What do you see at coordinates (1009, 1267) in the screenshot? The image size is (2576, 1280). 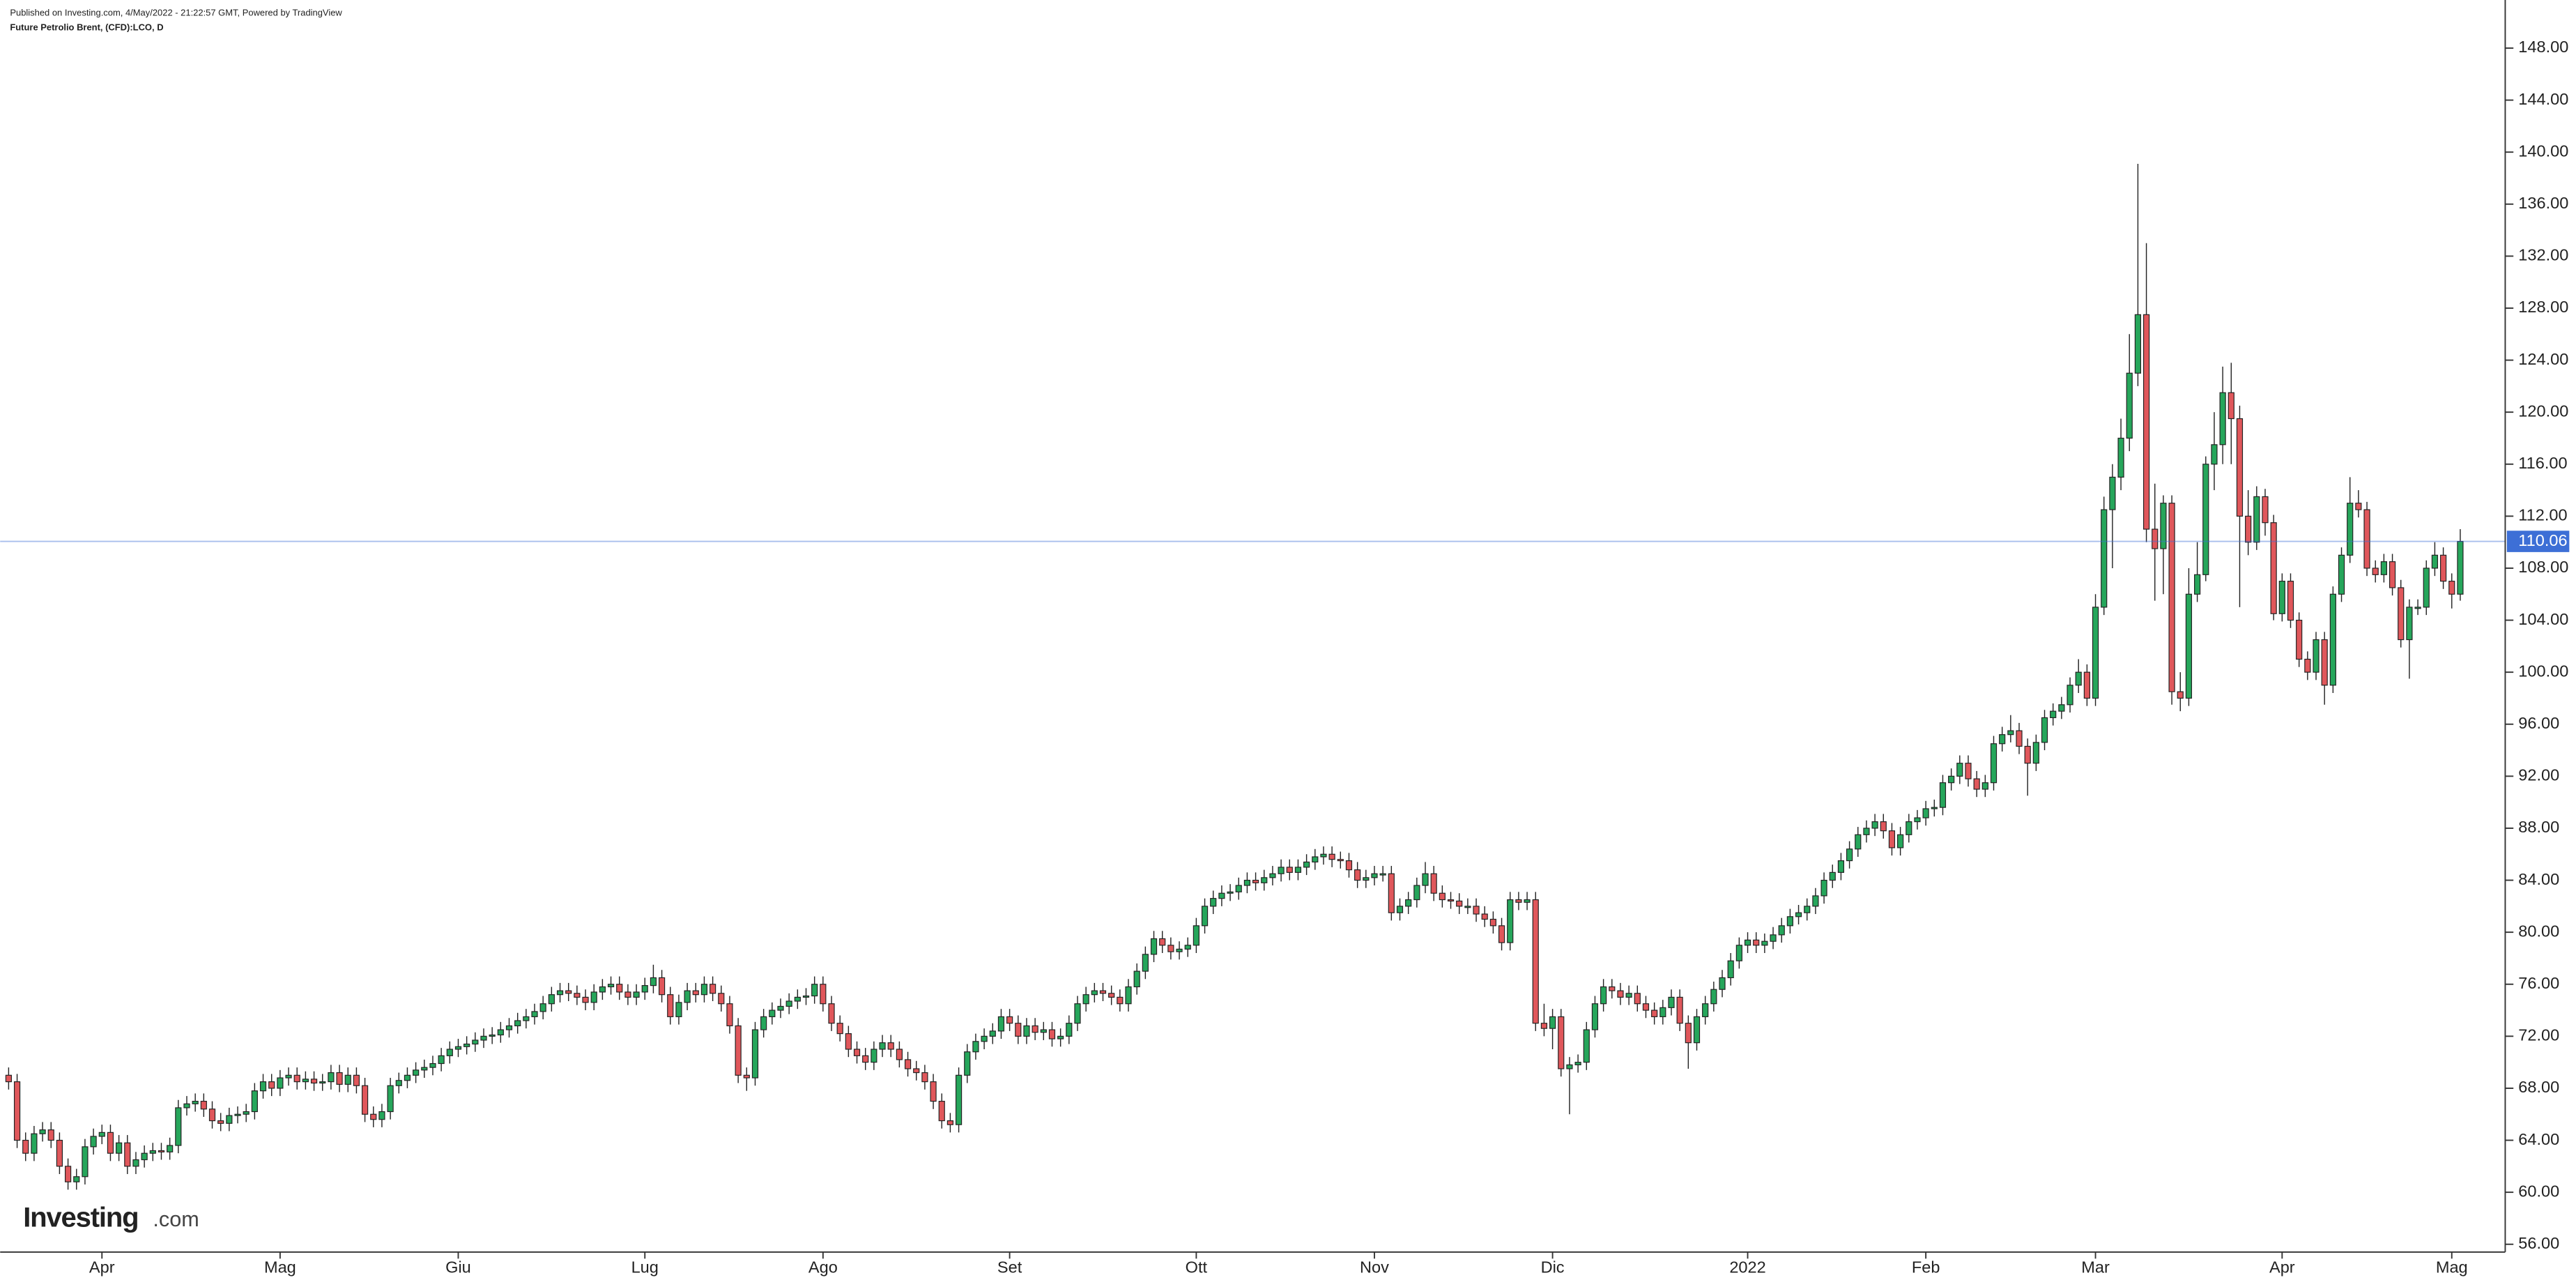 I see `x-tick-label: Set` at bounding box center [1009, 1267].